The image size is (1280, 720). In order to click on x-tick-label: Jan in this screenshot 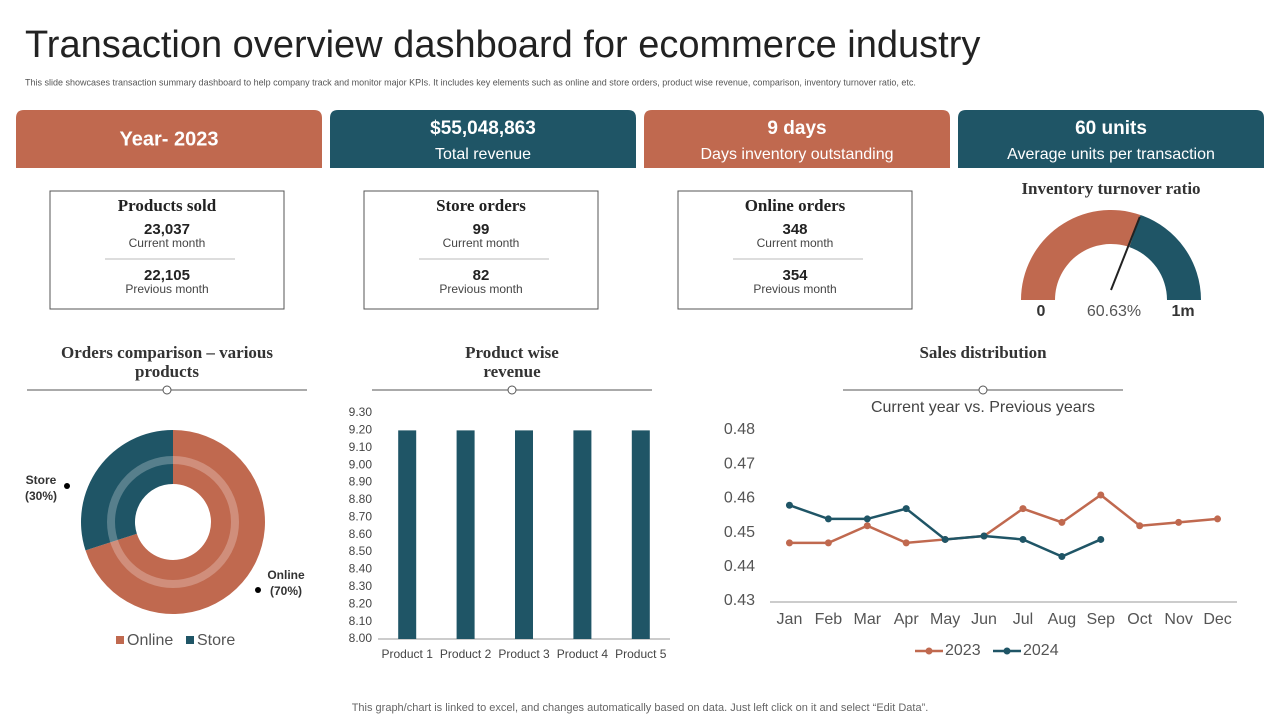, I will do `click(790, 619)`.